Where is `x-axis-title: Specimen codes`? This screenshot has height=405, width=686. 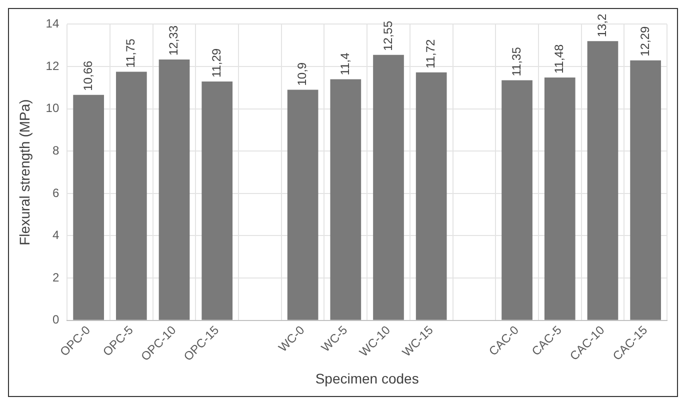
x-axis-title: Specimen codes is located at coordinates (367, 378).